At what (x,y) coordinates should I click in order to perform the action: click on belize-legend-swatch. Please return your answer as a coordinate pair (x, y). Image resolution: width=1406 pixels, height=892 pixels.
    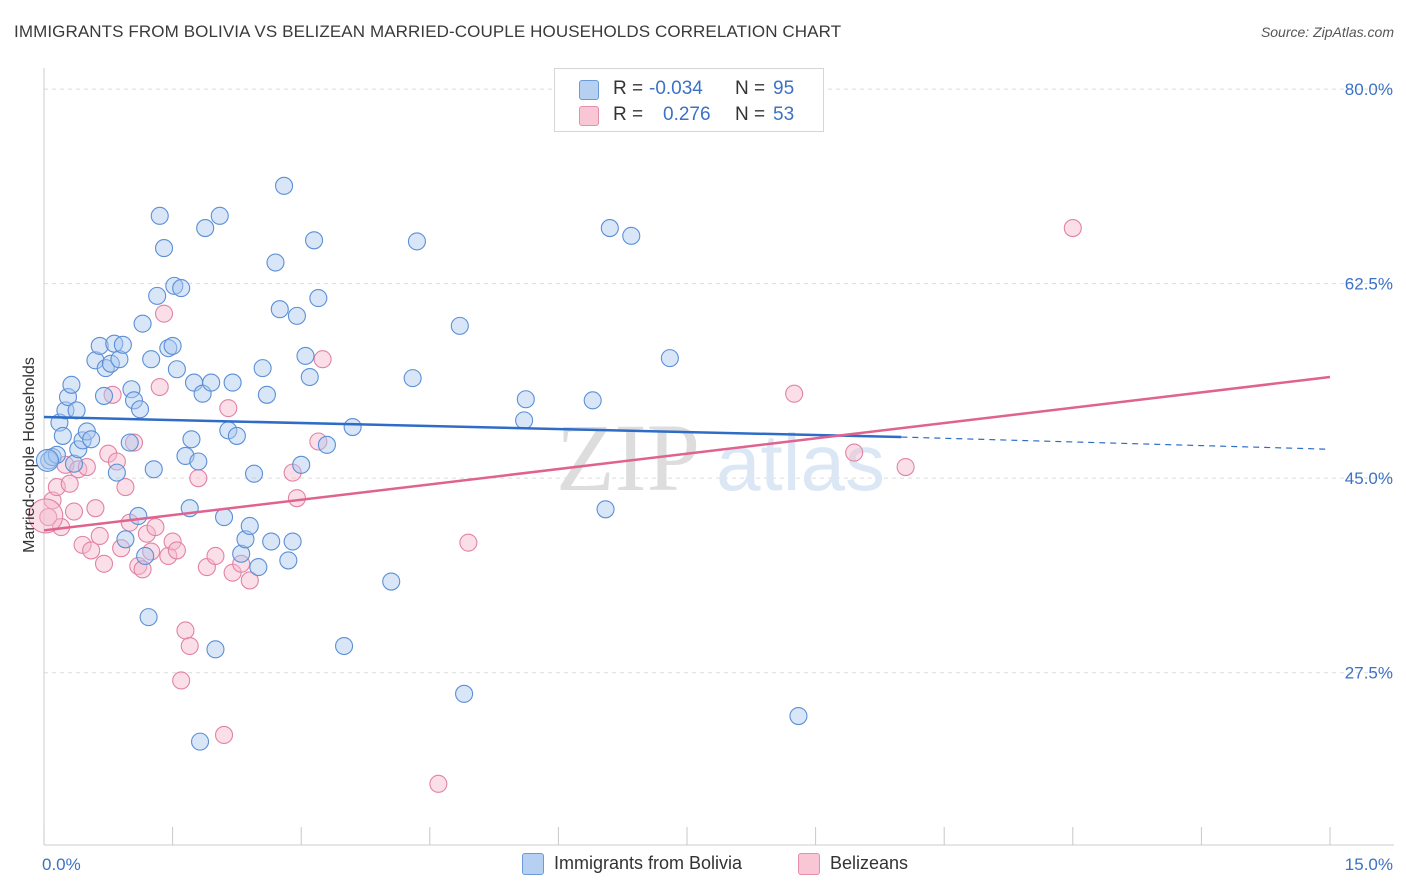
    Looking at the image, I should click on (809, 864).